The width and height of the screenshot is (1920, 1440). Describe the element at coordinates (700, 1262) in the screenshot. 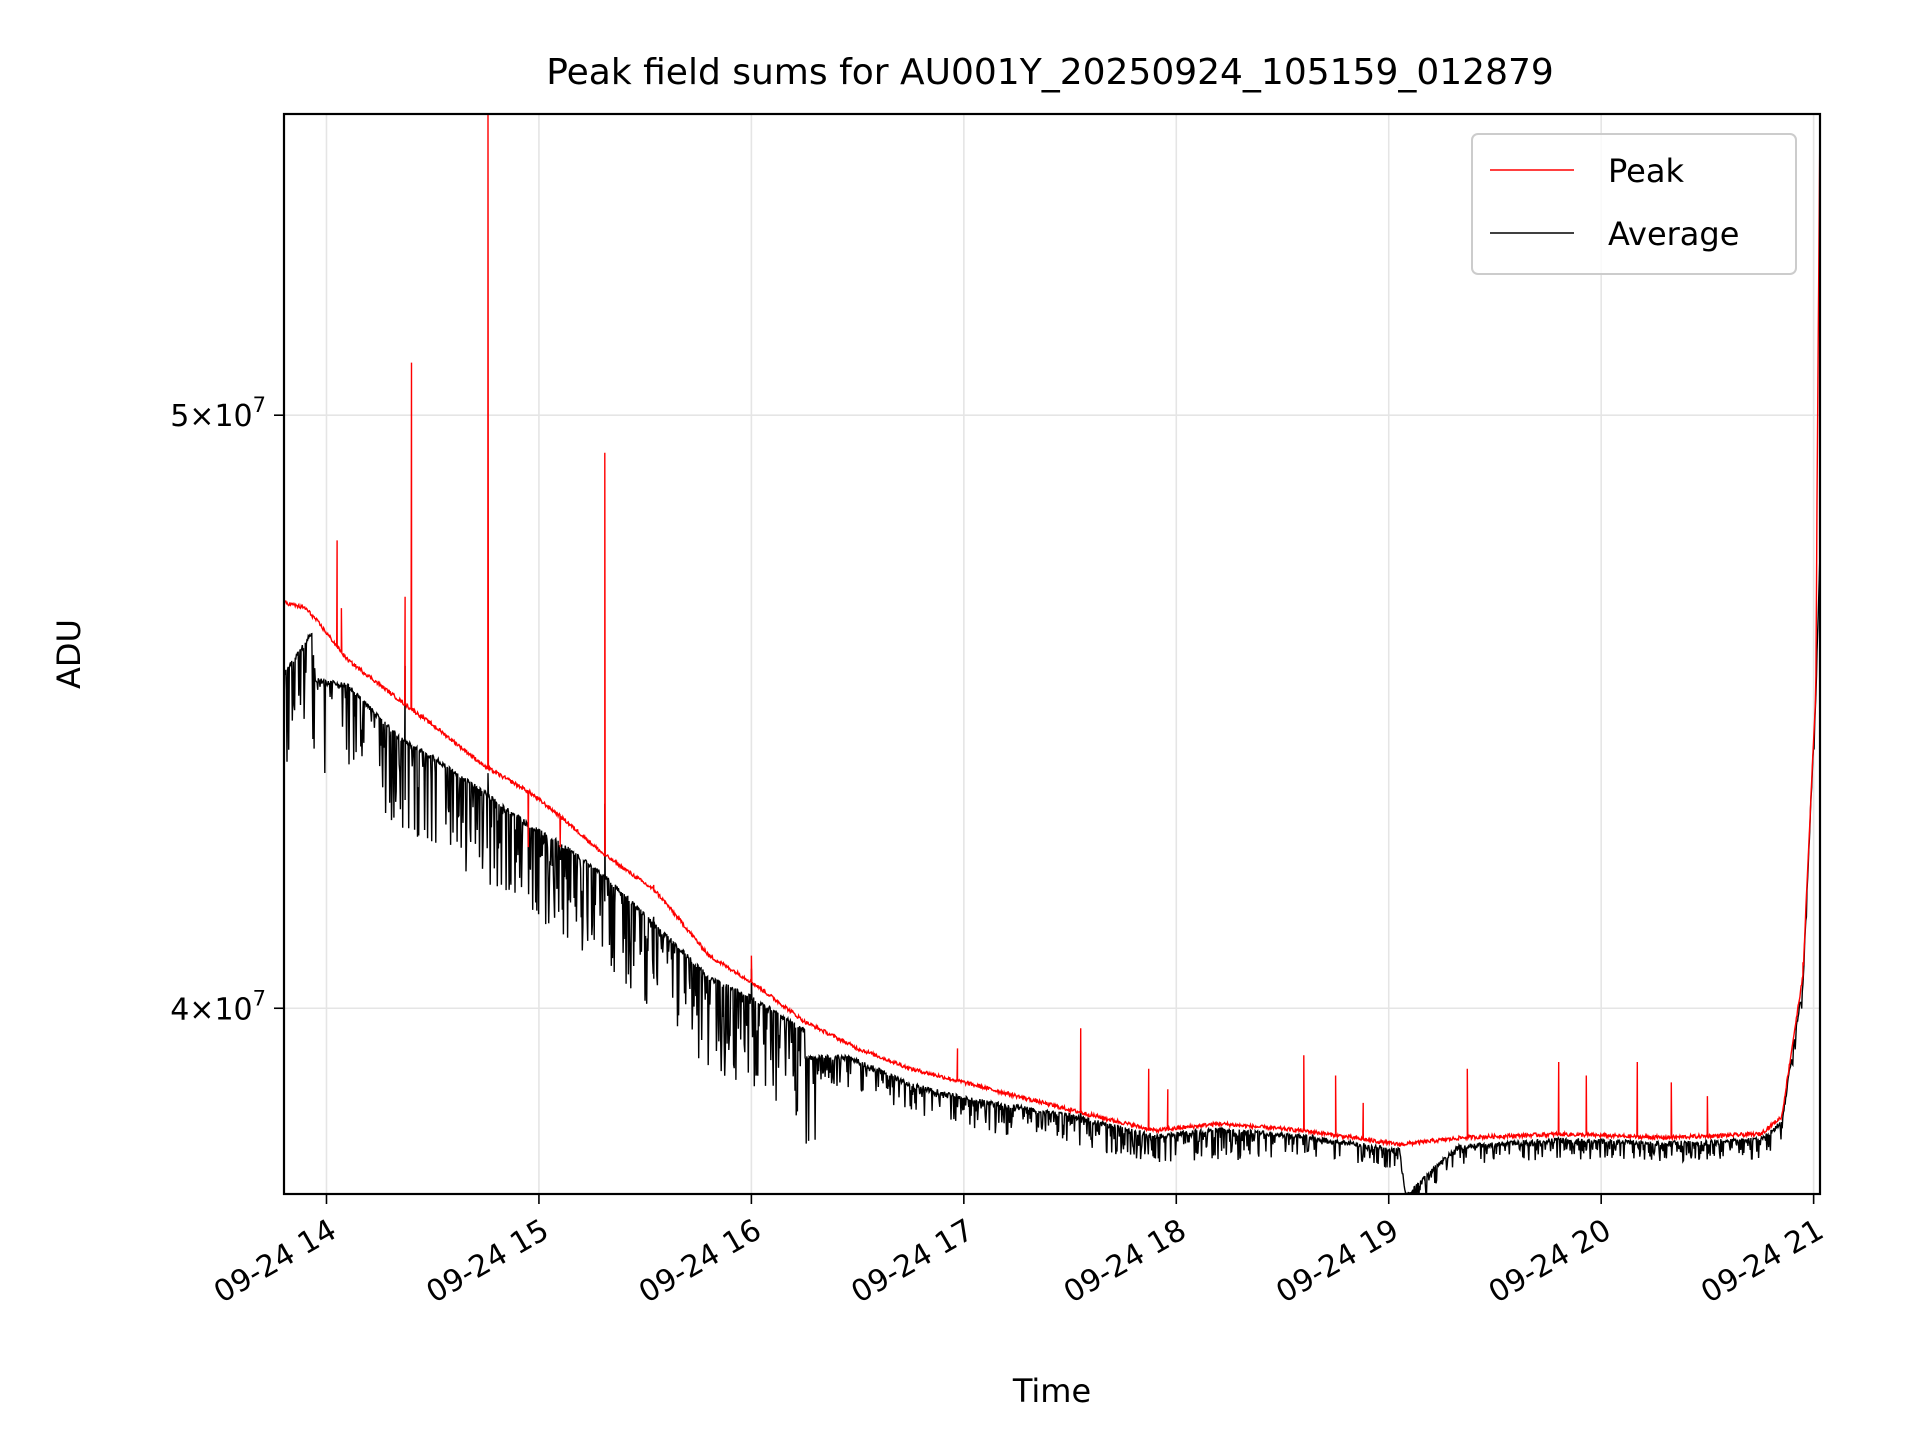

I see `x-tick-label: 09-24 16` at that location.